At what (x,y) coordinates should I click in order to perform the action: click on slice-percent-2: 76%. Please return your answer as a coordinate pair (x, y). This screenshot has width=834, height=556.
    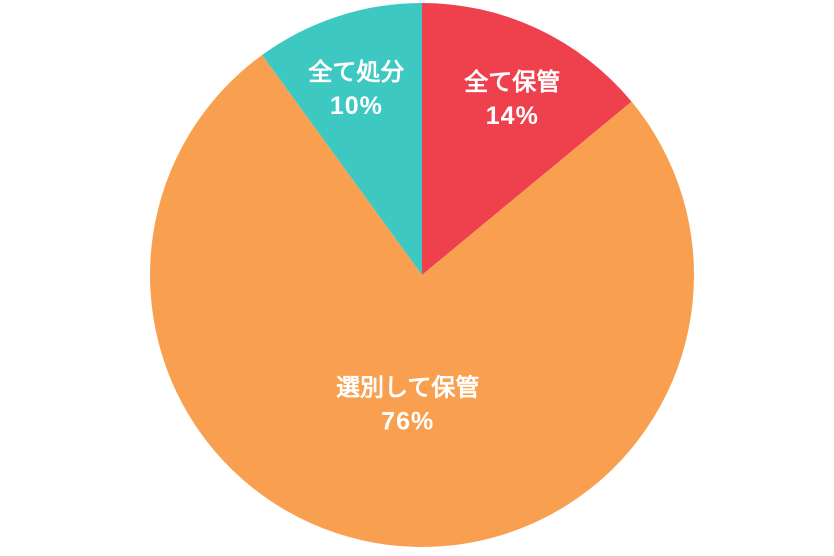
    Looking at the image, I should click on (407, 421).